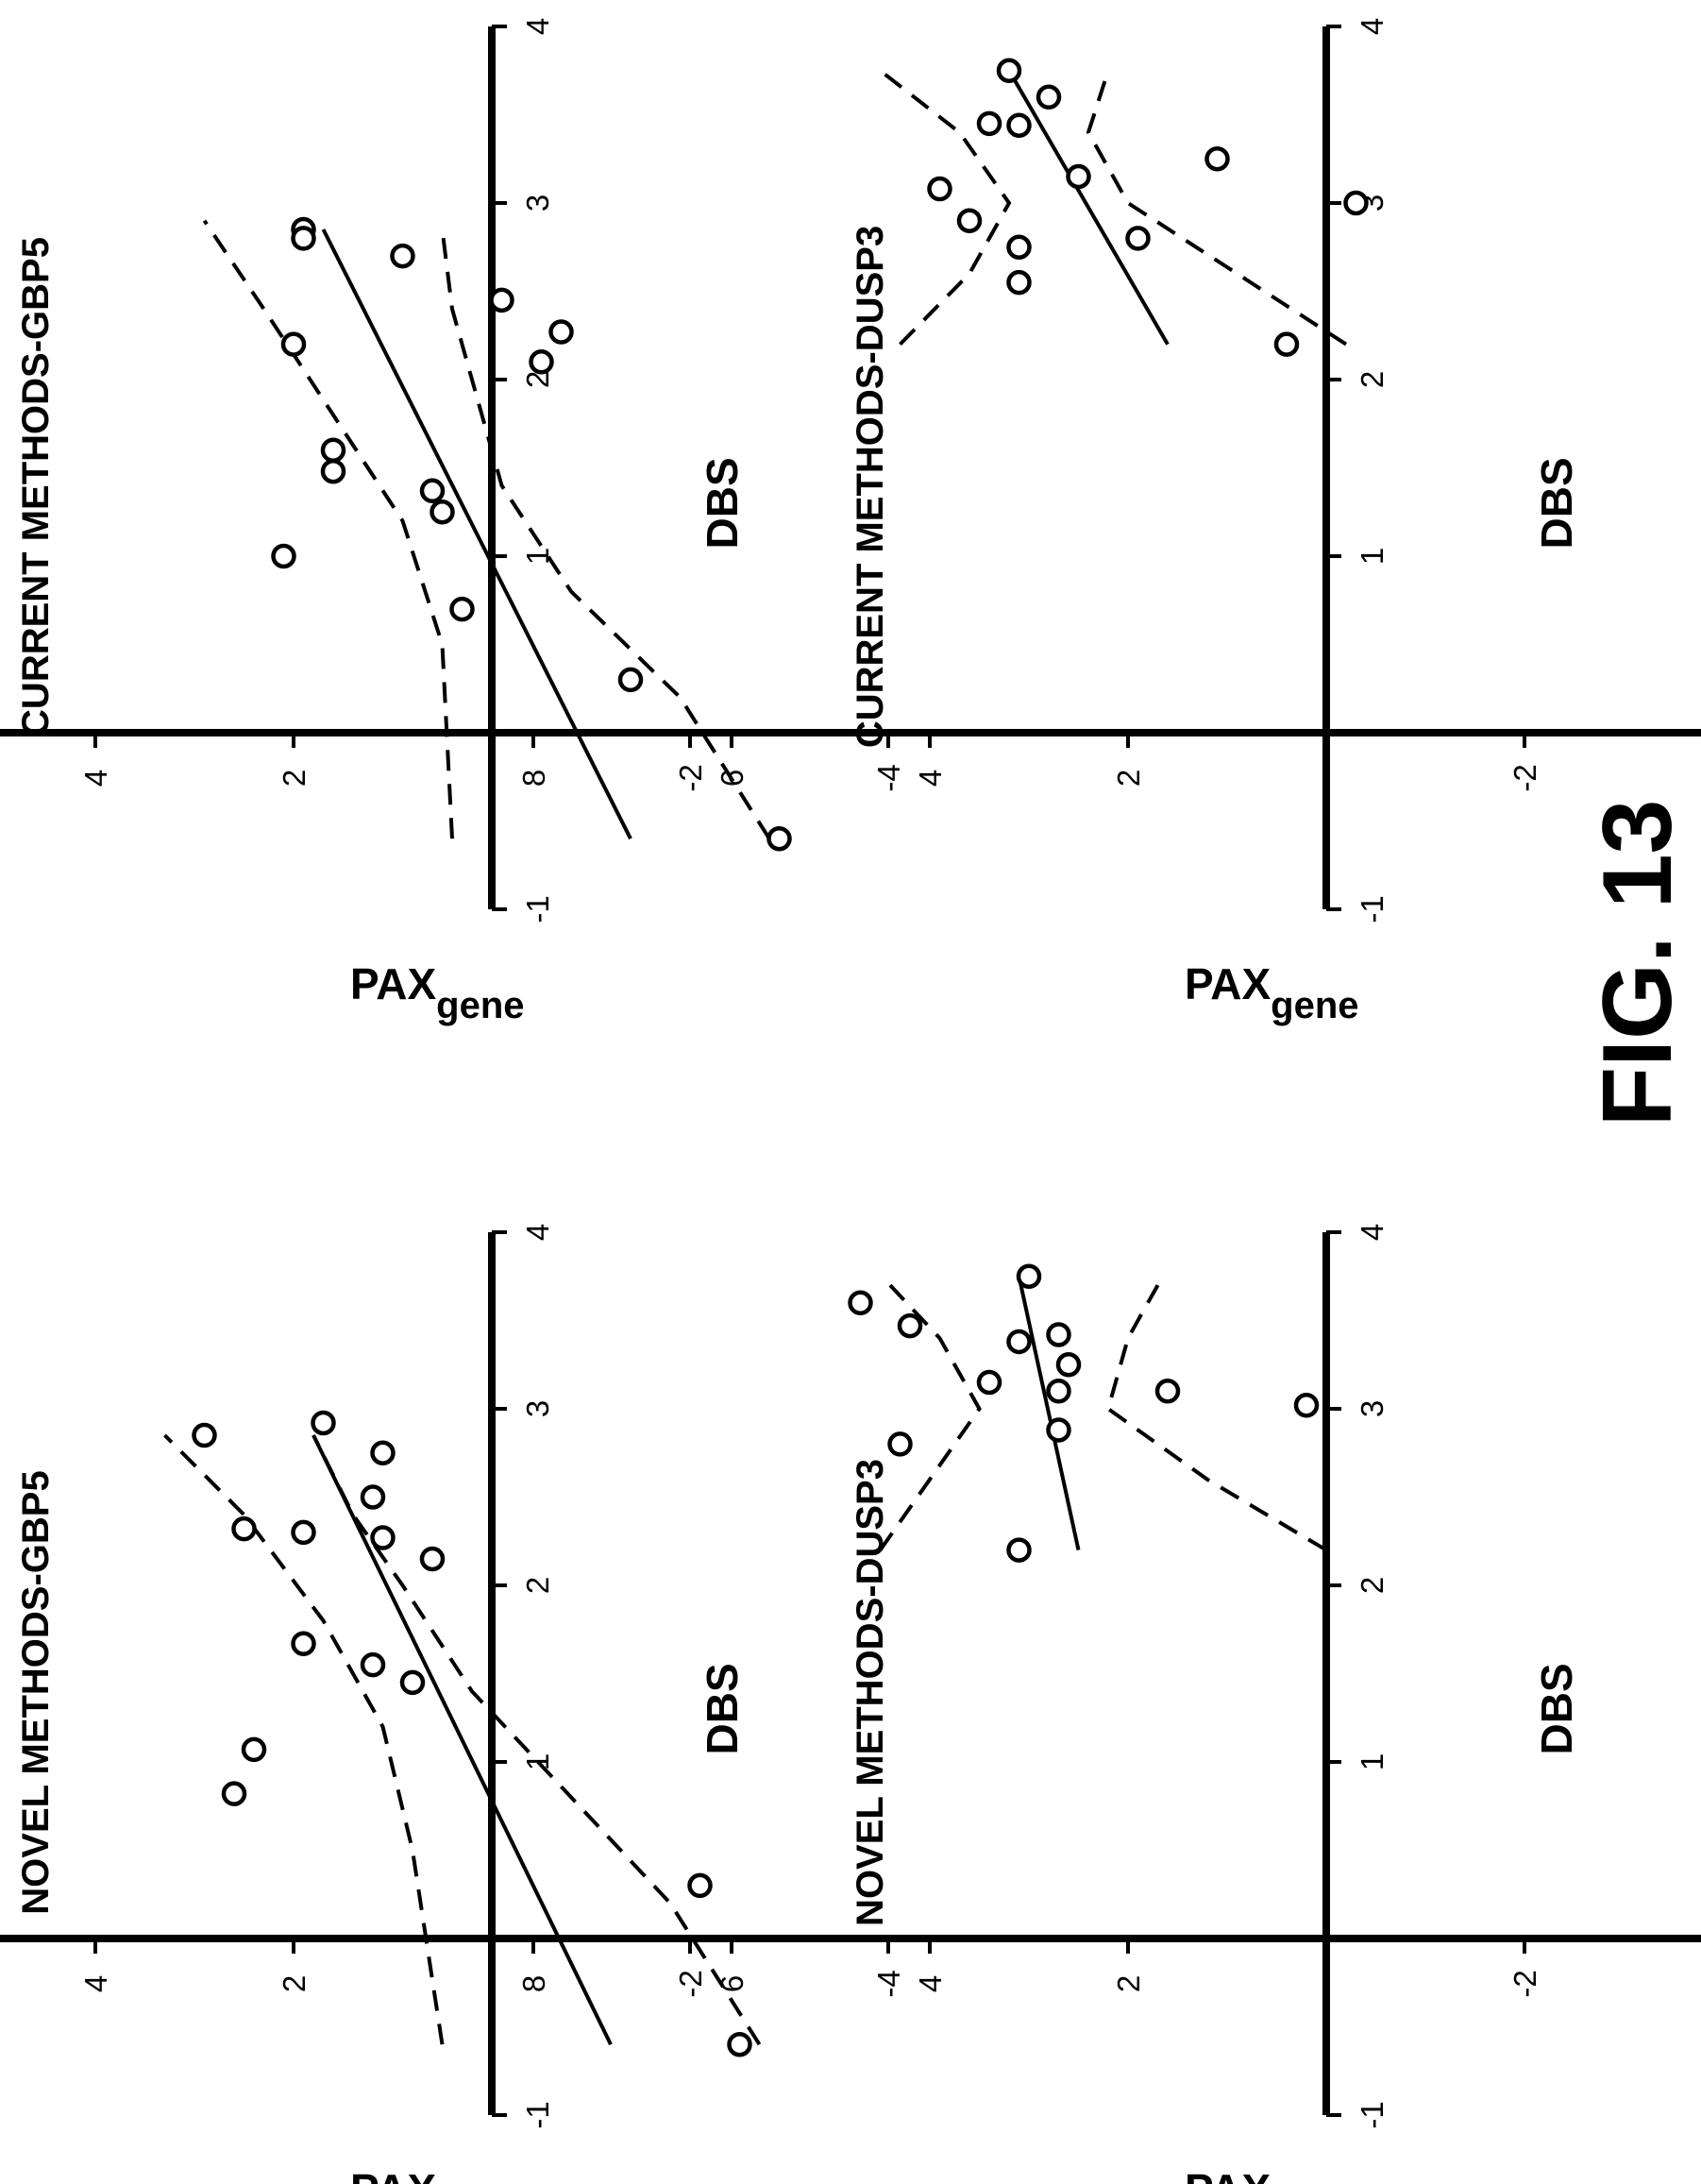 The height and width of the screenshot is (2184, 1701). What do you see at coordinates (1638, 963) in the screenshot?
I see `figure-label: FIG. 13` at bounding box center [1638, 963].